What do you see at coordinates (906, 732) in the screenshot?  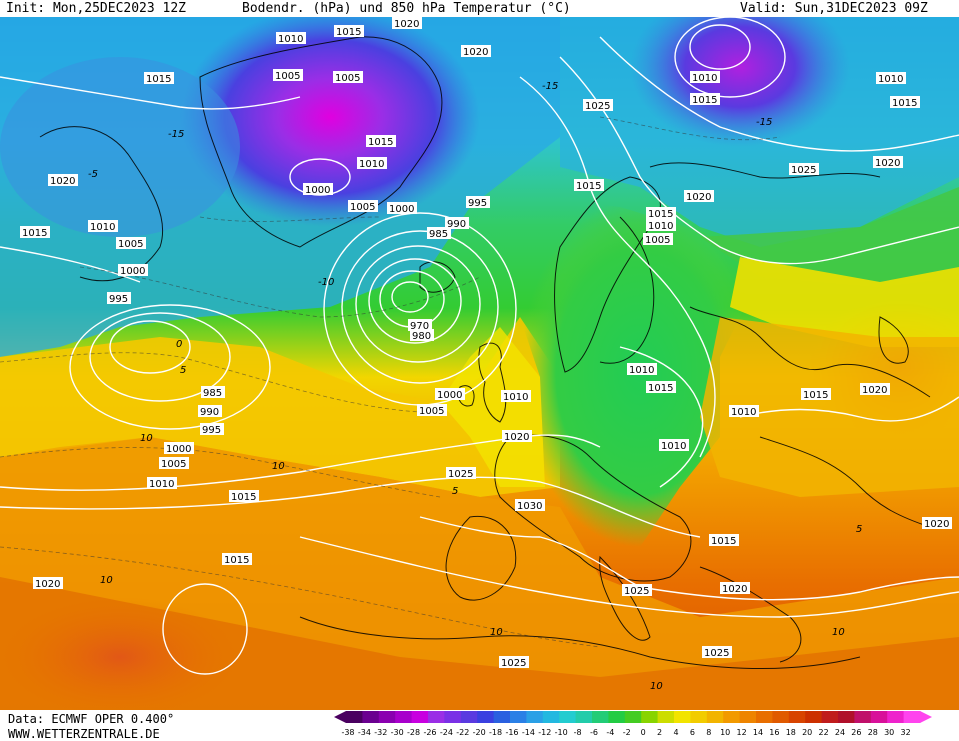 I see `colorbar-tick-label: 32` at bounding box center [906, 732].